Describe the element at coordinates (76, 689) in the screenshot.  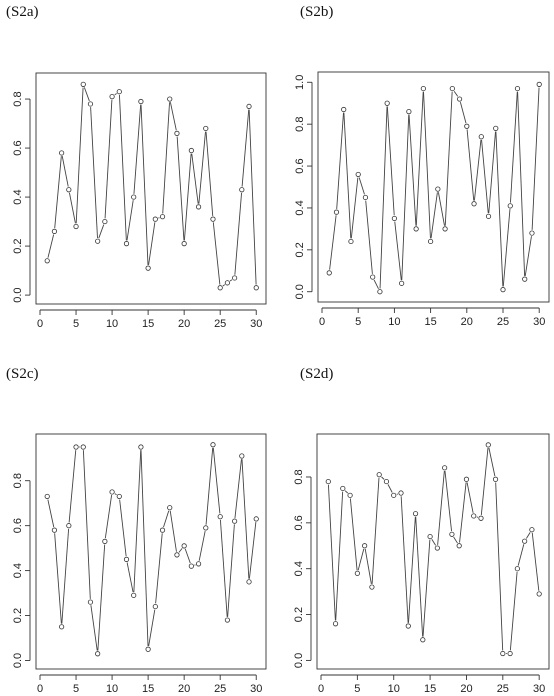
I see `x-tick-label-c-1: 5` at that location.